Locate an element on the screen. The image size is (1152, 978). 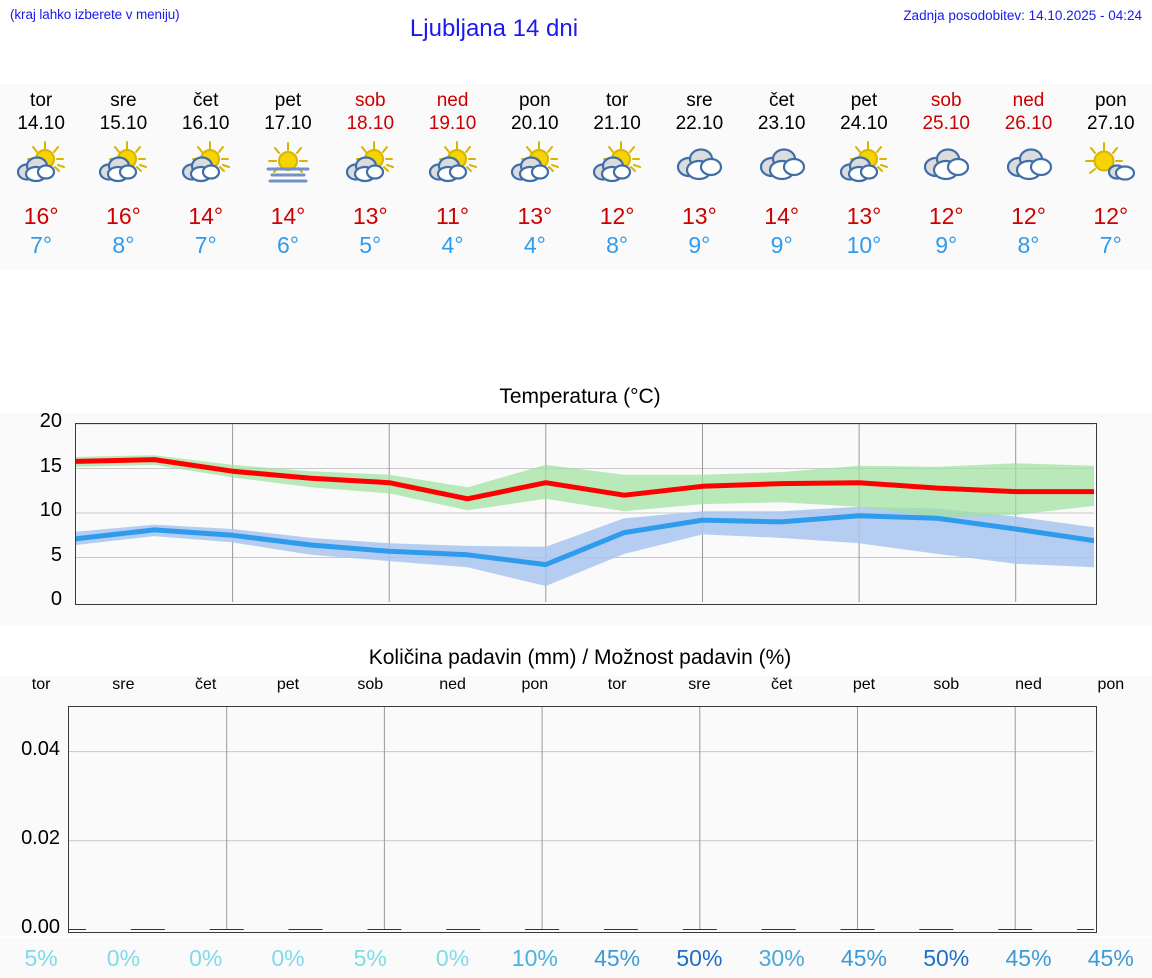
day-column: pon 27.10 12° 7° is located at coordinates (1111, 177).